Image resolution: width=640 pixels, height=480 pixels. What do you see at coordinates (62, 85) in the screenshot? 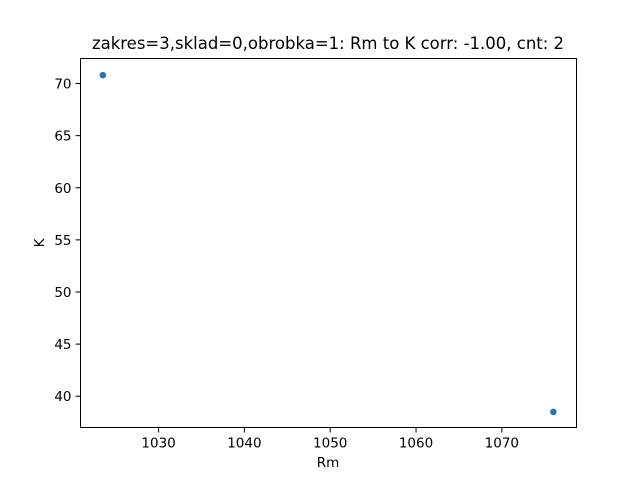
I see `y-tick-label: 70` at bounding box center [62, 85].